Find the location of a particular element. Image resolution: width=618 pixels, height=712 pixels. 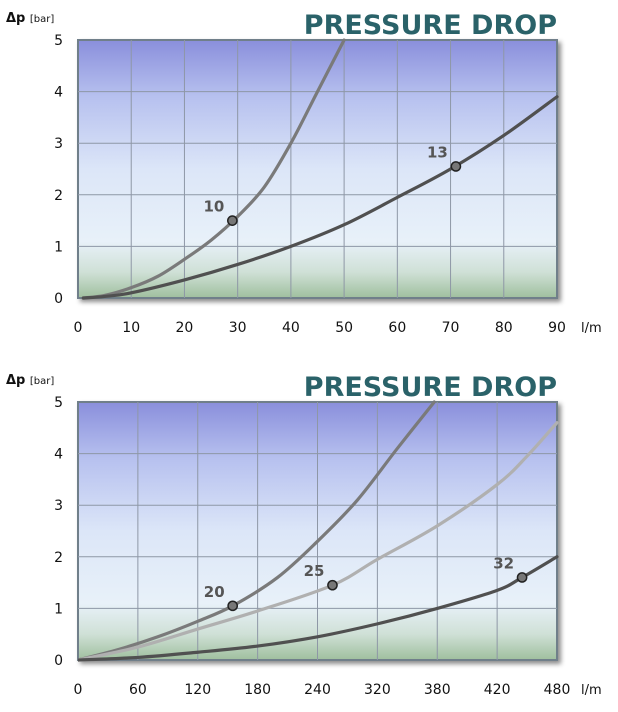

series-label-13: 13 is located at coordinates (437, 152).